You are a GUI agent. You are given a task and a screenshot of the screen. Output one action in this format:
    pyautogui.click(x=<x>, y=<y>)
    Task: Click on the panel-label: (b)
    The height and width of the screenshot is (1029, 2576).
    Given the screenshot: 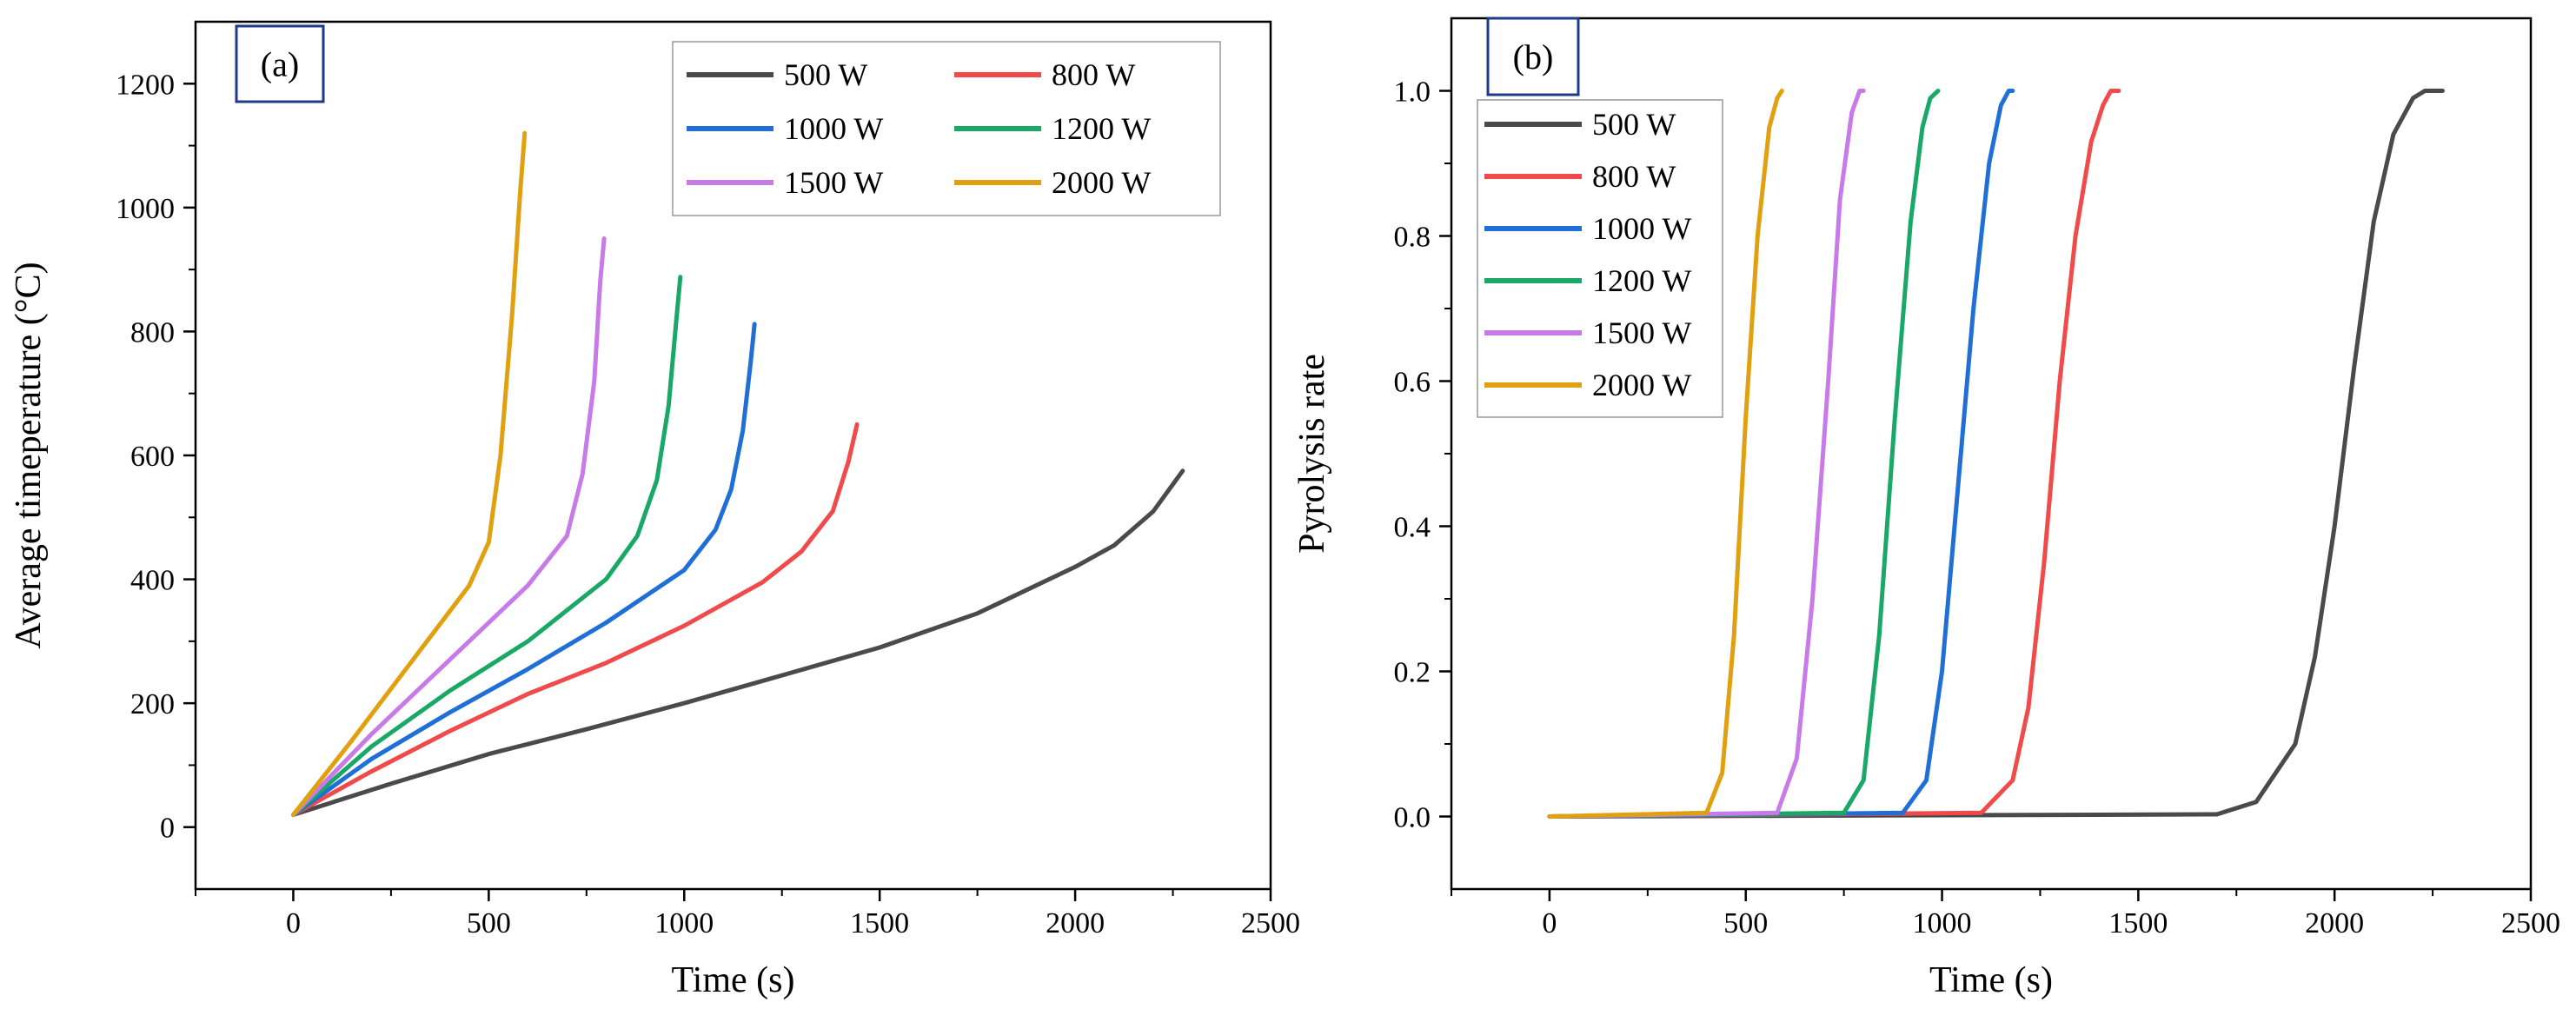 What is the action you would take?
    pyautogui.click(x=1533, y=57)
    